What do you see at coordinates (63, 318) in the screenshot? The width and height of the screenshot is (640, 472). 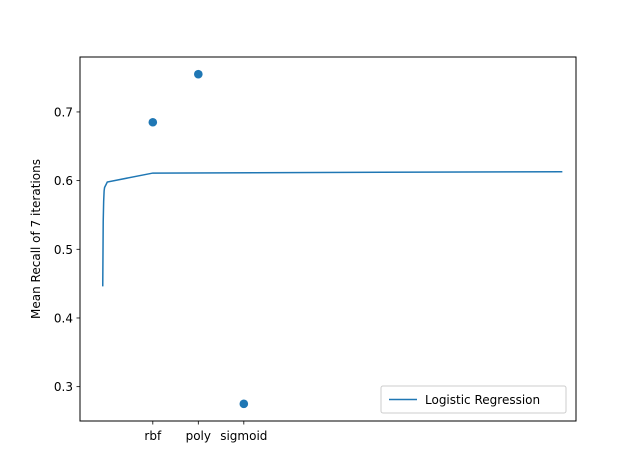 I see `y-tick-label: 0.4` at bounding box center [63, 318].